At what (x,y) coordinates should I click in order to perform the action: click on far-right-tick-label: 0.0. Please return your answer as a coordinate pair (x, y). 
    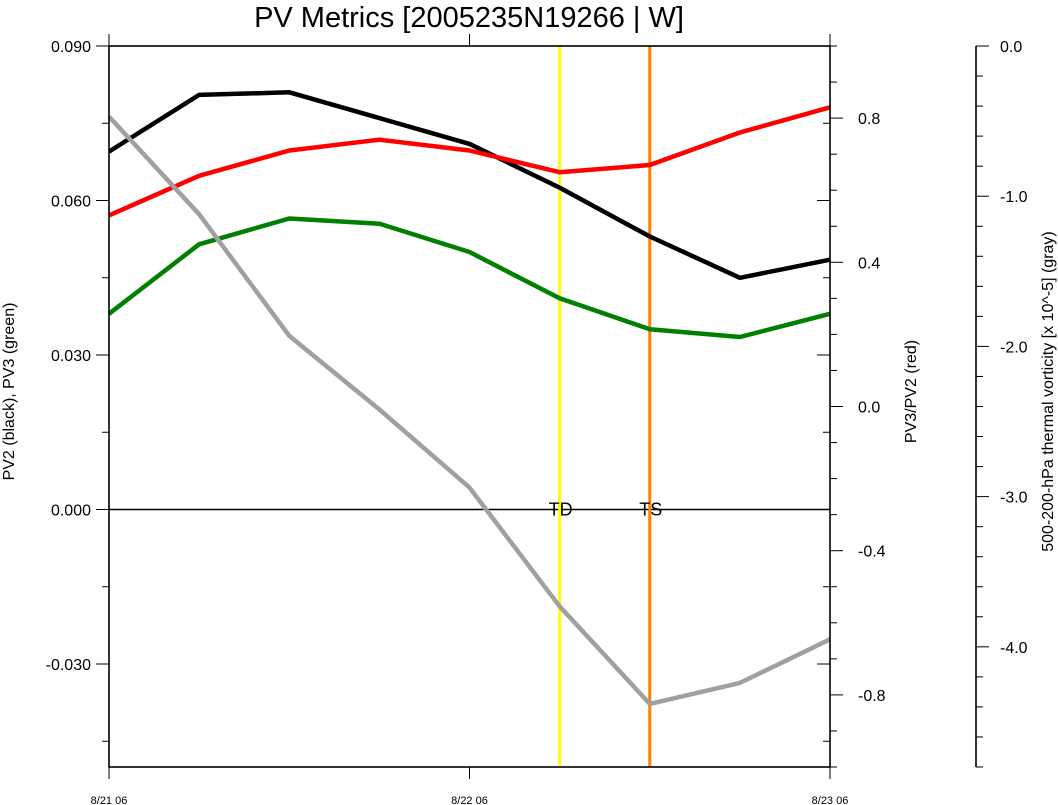
    Looking at the image, I should click on (1011, 47).